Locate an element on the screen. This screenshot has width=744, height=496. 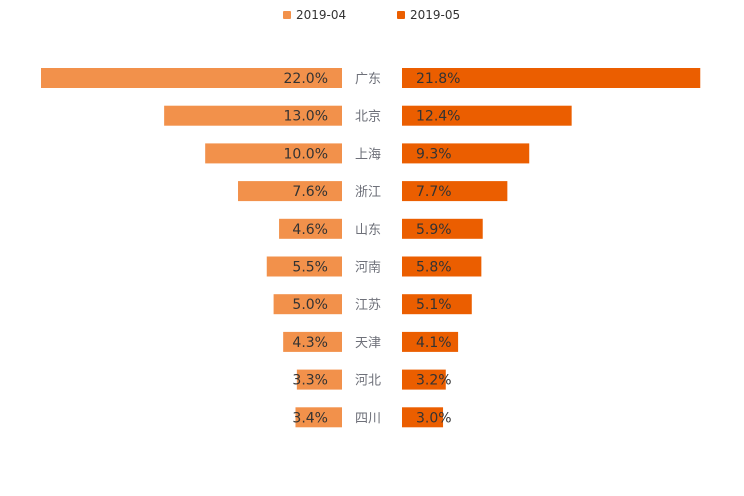
category-label: 浙江 is located at coordinates (368, 192).